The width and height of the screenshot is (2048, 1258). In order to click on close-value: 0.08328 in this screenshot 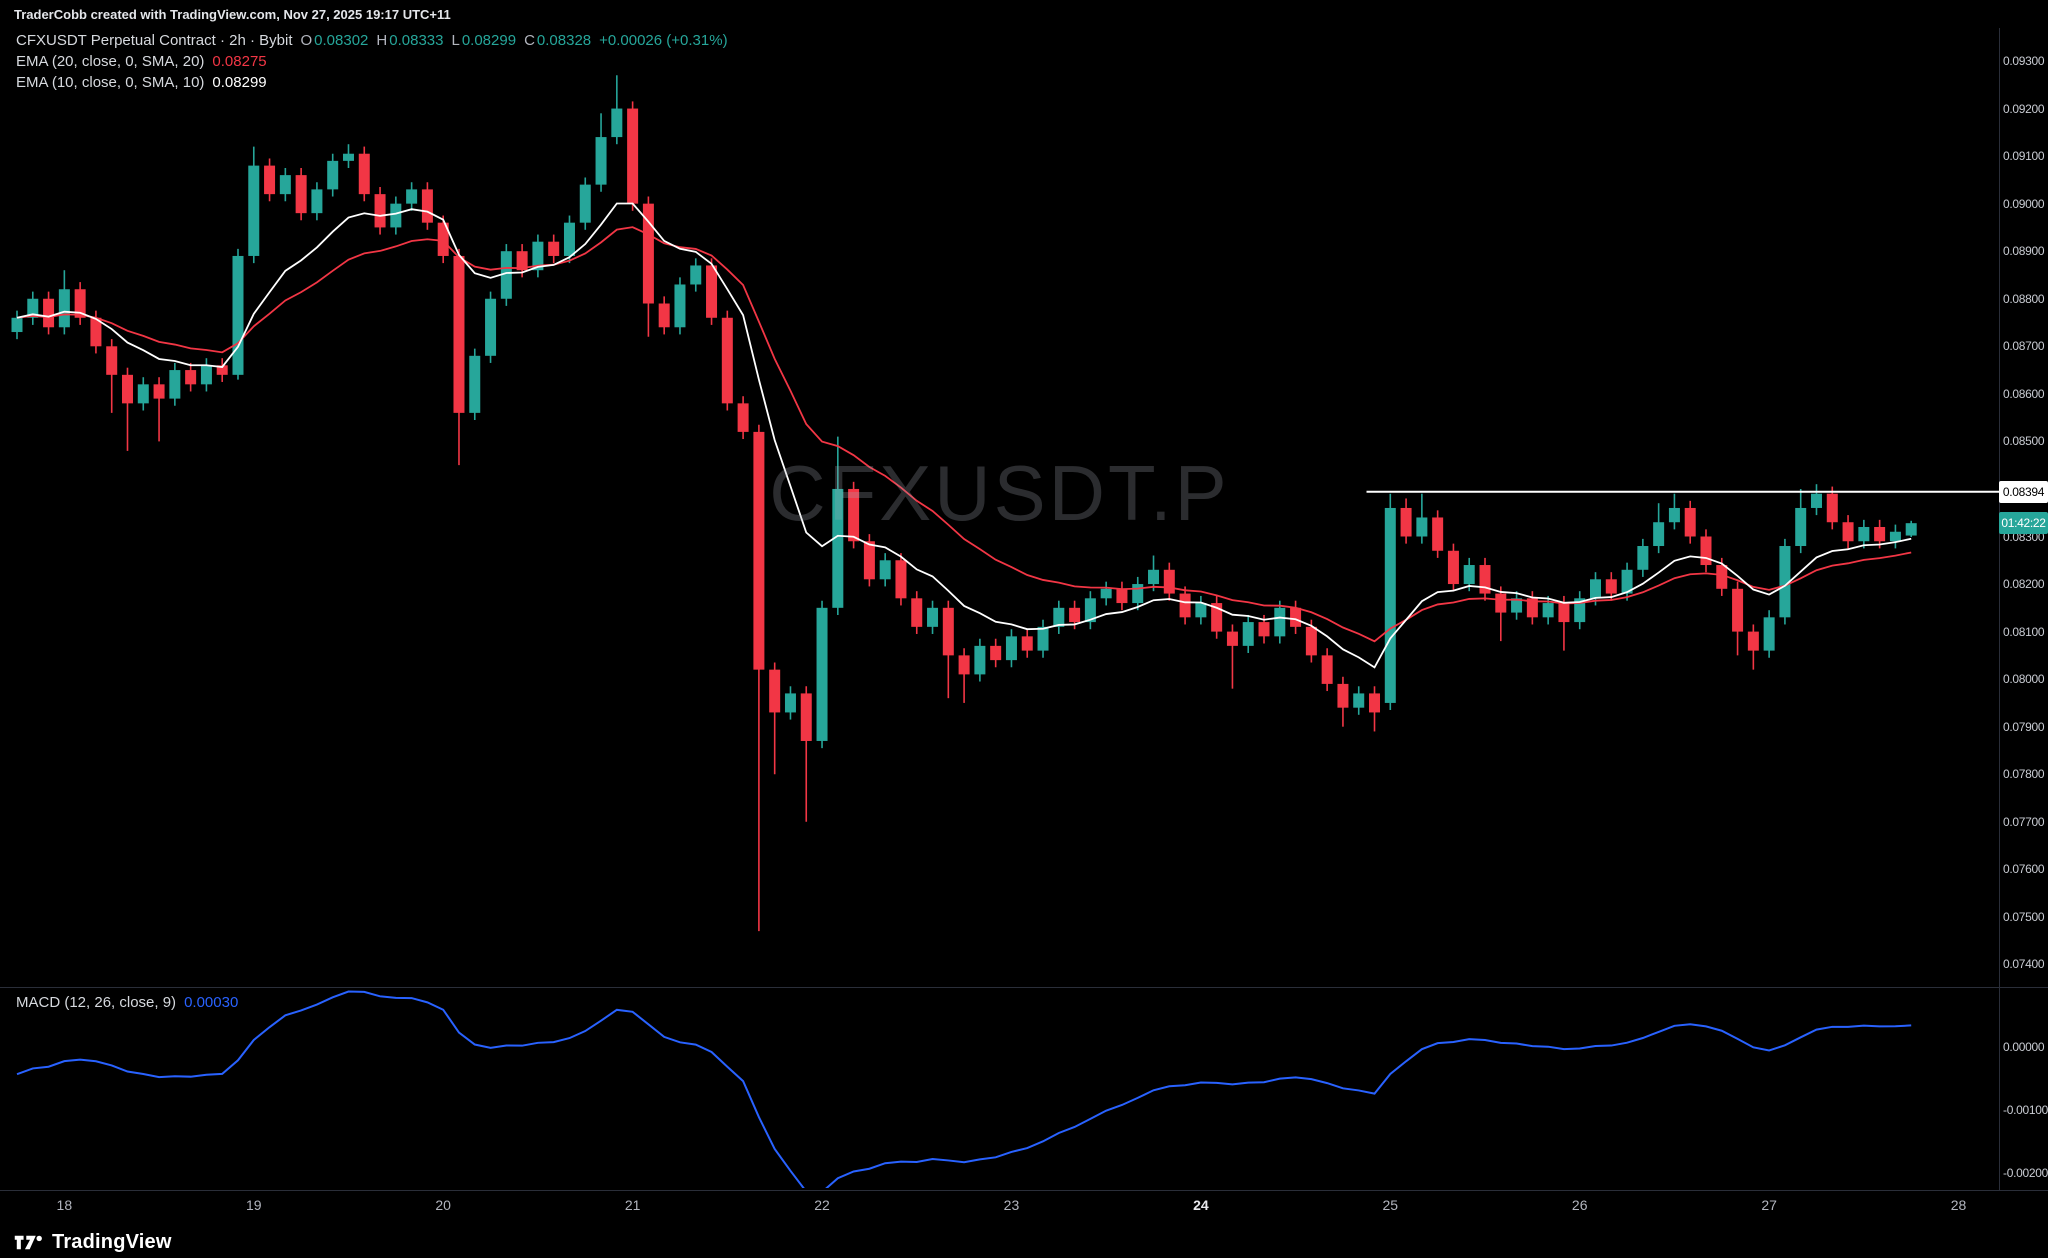, I will do `click(564, 40)`.